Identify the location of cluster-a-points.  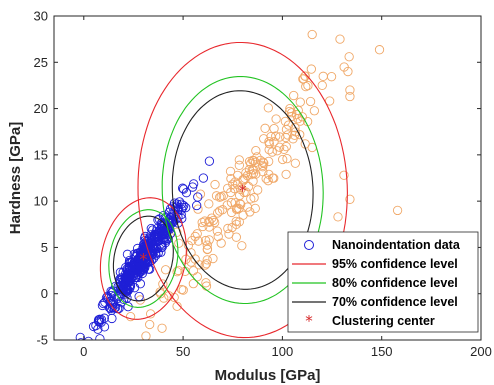
(145, 248).